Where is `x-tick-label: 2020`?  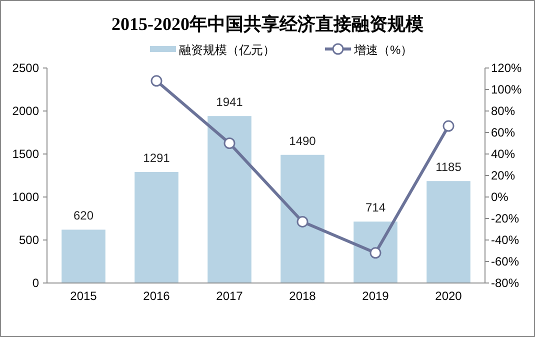 x-tick-label: 2020 is located at coordinates (448, 296).